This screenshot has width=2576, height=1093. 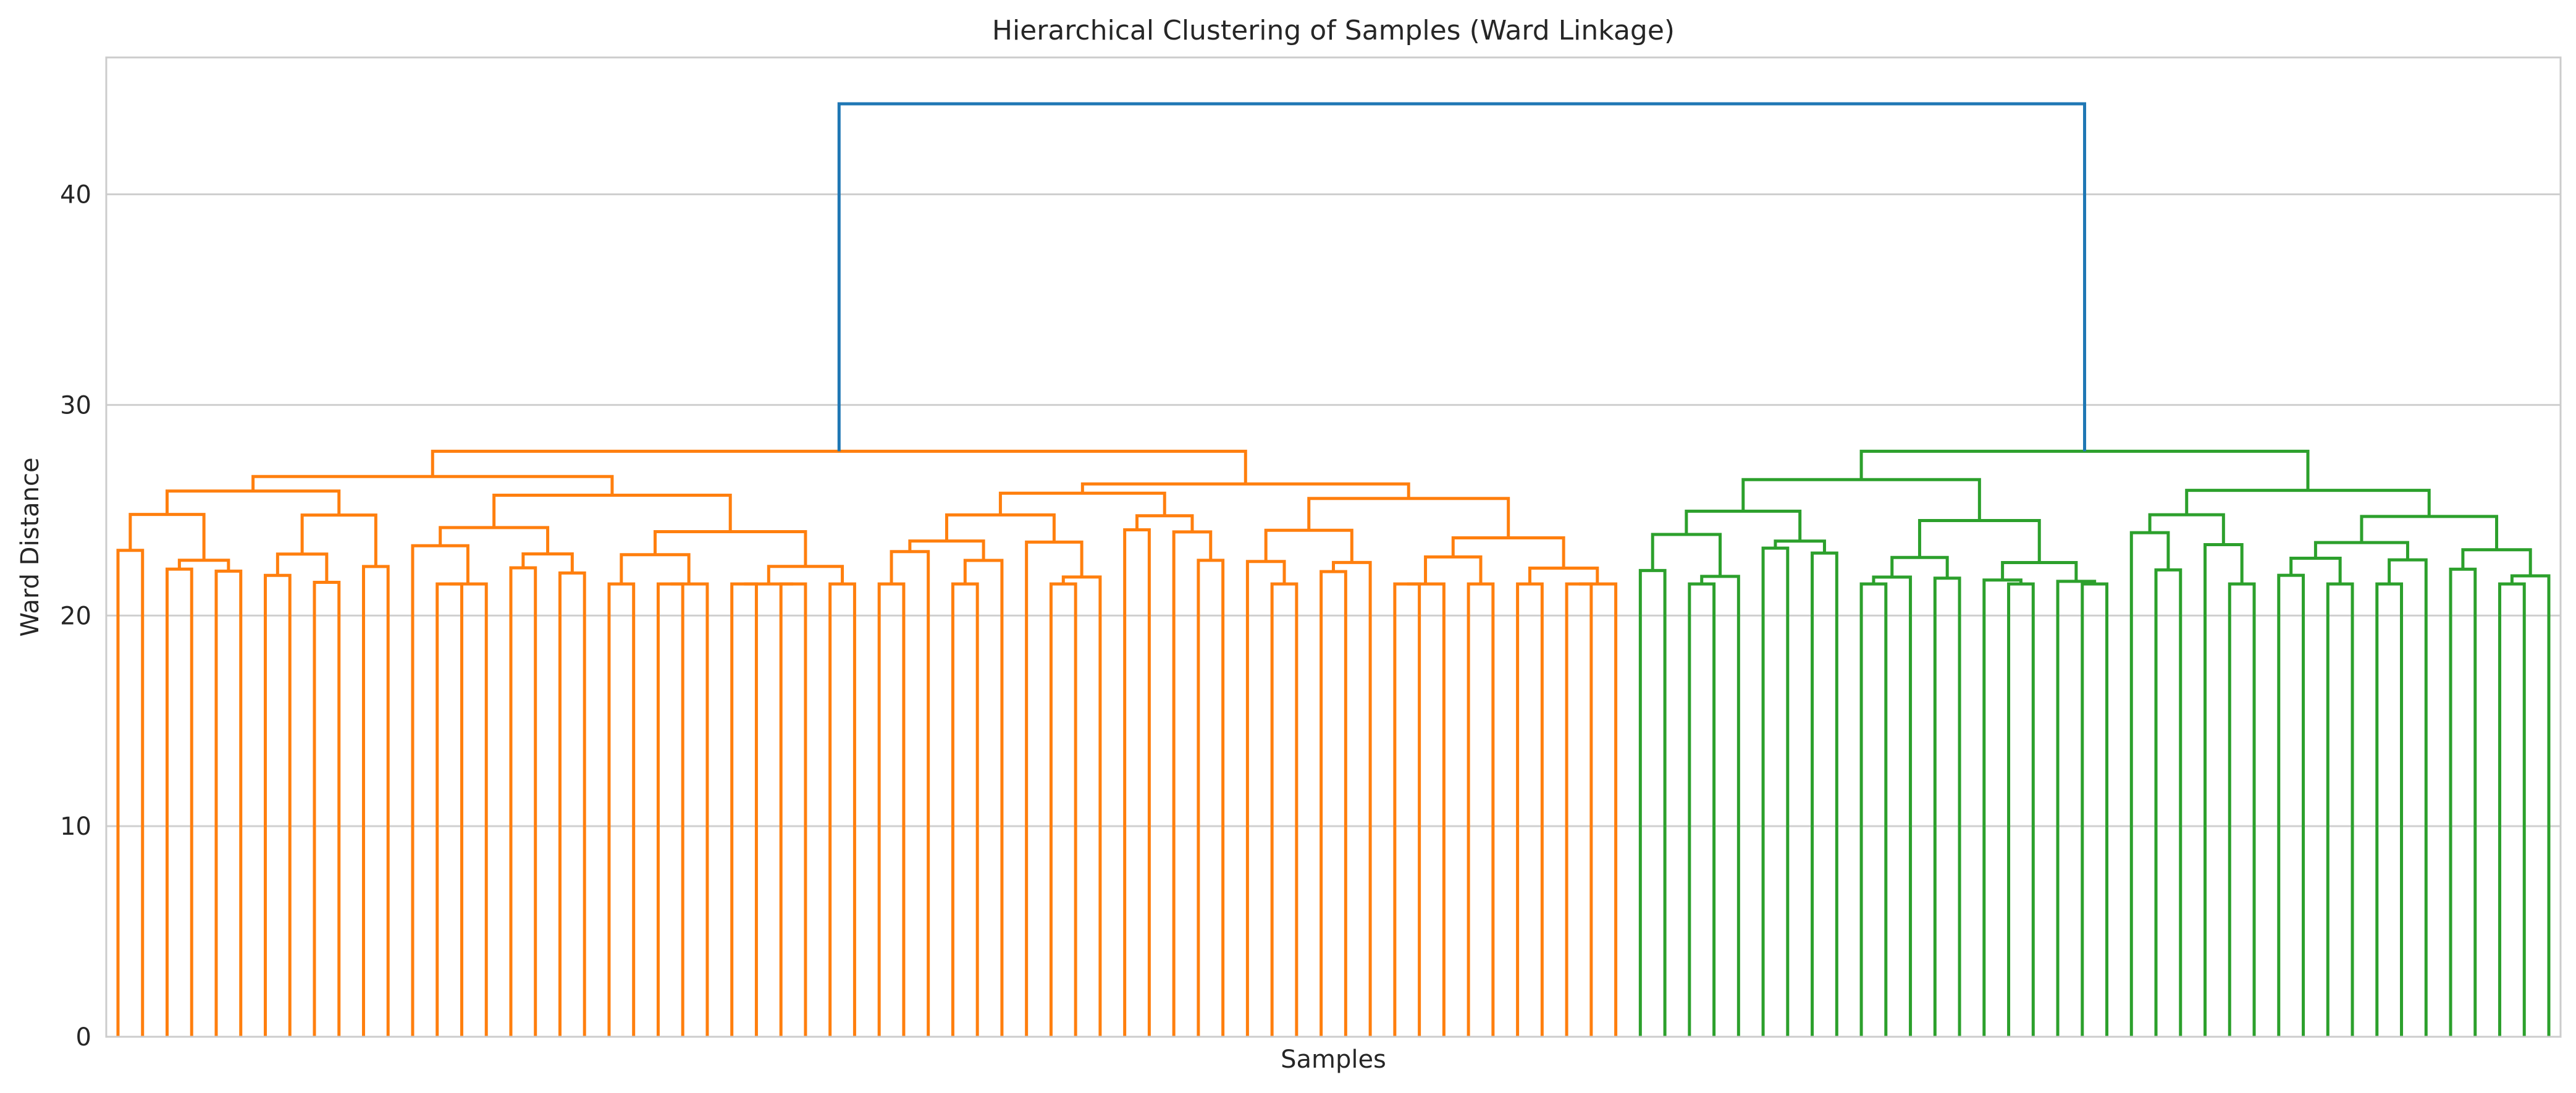 What do you see at coordinates (75, 827) in the screenshot?
I see `y-tick-label: 10` at bounding box center [75, 827].